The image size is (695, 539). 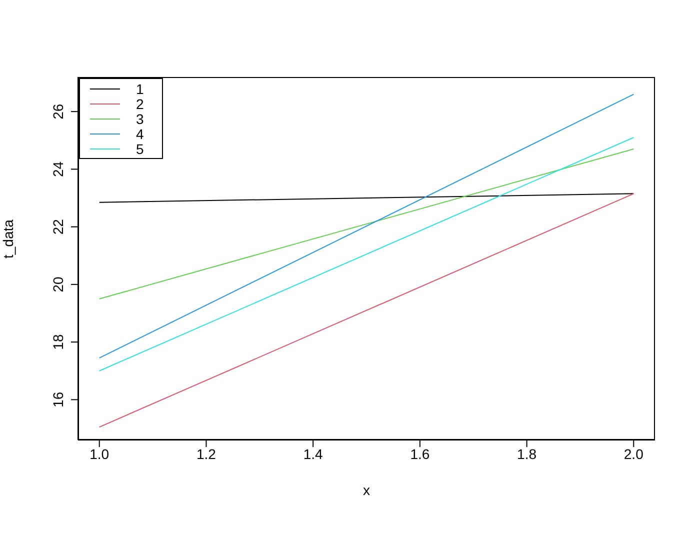 What do you see at coordinates (58, 342) in the screenshot?
I see `y-tick-label: 18` at bounding box center [58, 342].